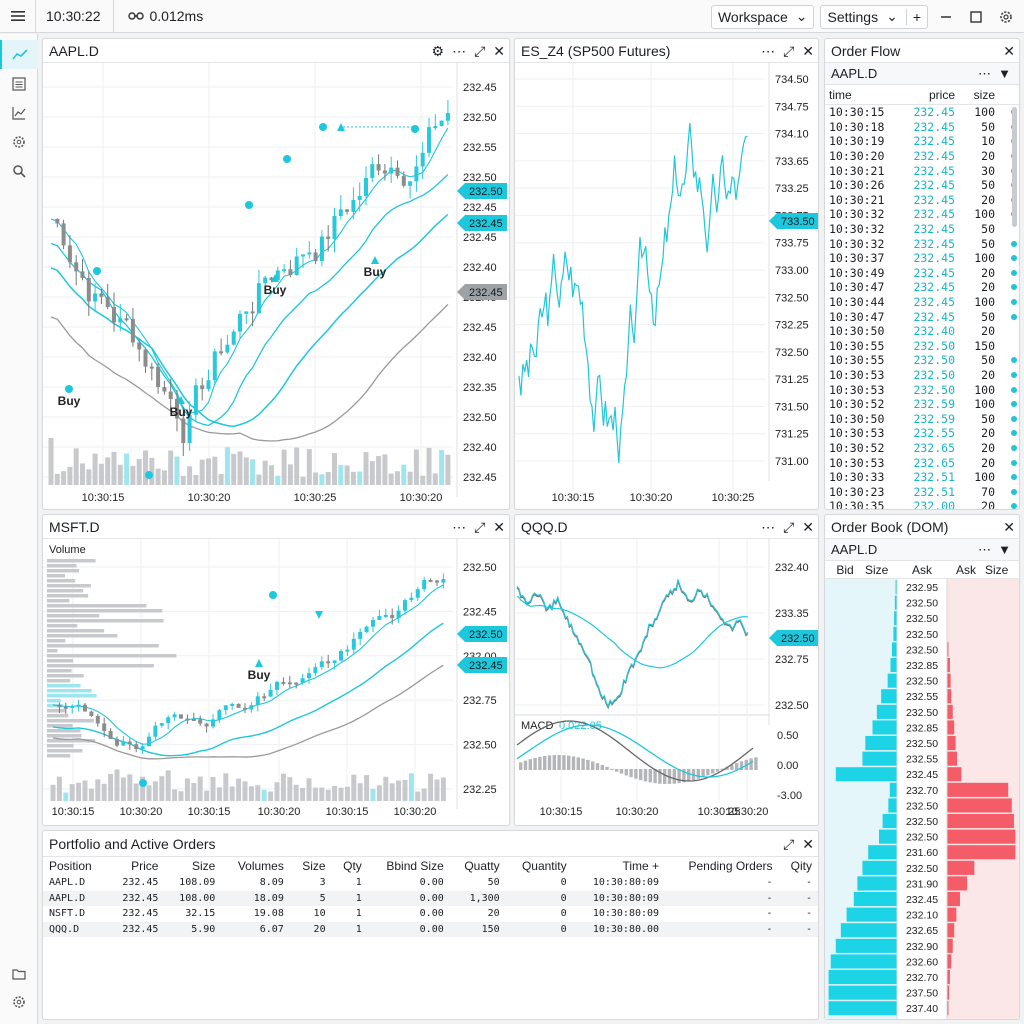 The width and height of the screenshot is (1024, 1024). I want to click on column-header: Quantity, so click(544, 866).